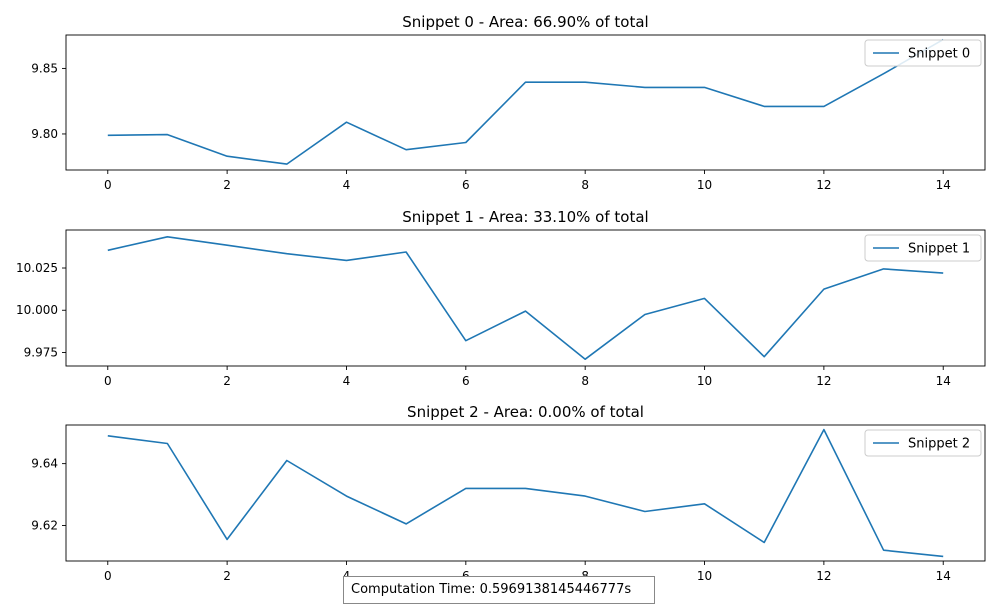 The width and height of the screenshot is (1000, 604). I want to click on legend: Snippet 2, so click(923, 443).